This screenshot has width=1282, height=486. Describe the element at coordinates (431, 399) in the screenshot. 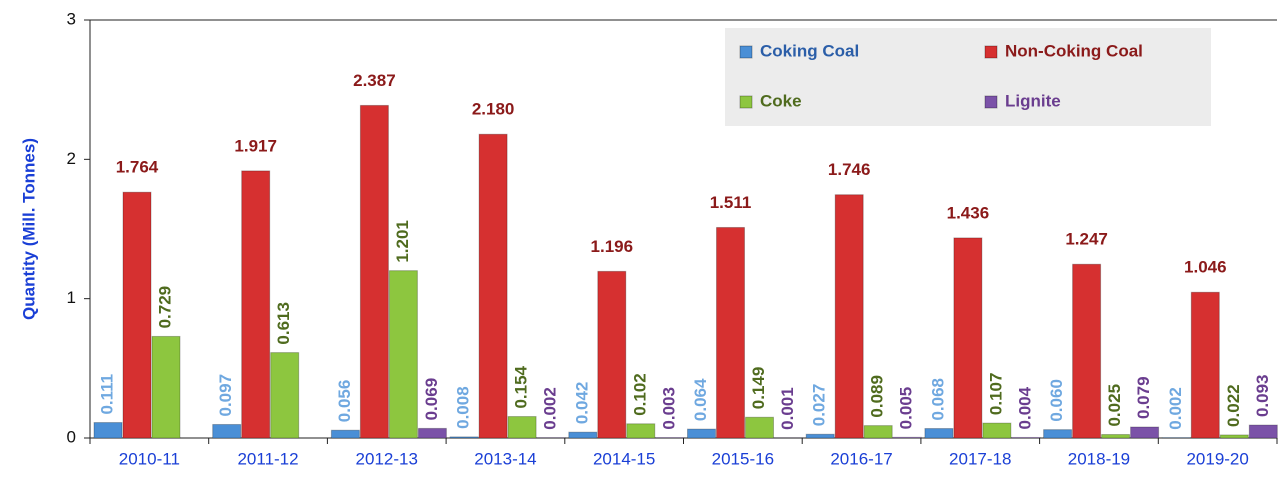

I see `value-label: 0.069` at that location.